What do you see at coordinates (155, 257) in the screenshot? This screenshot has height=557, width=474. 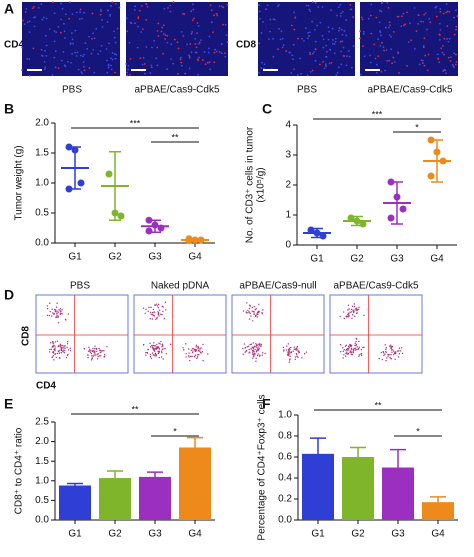 I see `x-tick-label: G3` at bounding box center [155, 257].